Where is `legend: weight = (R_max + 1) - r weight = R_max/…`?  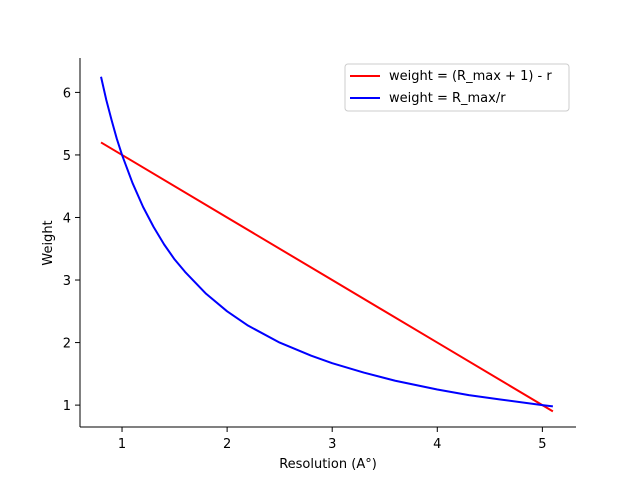 legend: weight = (R_max + 1) - r weight = R_max/… is located at coordinates (457, 87).